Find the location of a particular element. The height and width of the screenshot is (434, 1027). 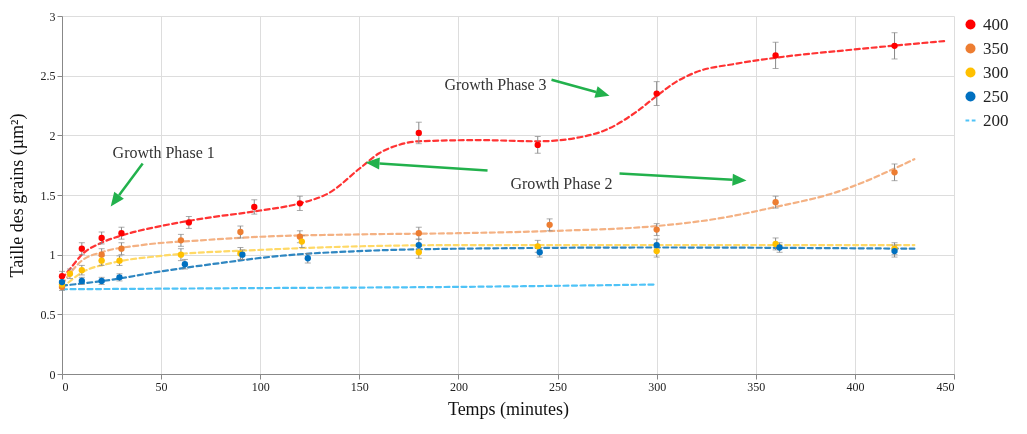

legend-label: 350 is located at coordinates (996, 48).